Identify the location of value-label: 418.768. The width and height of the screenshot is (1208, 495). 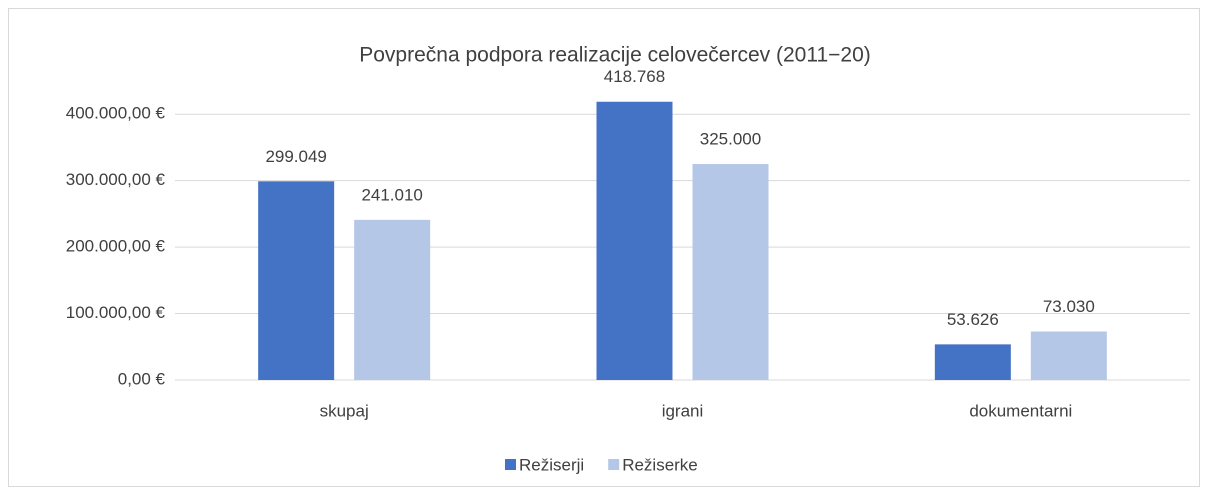
(634, 76).